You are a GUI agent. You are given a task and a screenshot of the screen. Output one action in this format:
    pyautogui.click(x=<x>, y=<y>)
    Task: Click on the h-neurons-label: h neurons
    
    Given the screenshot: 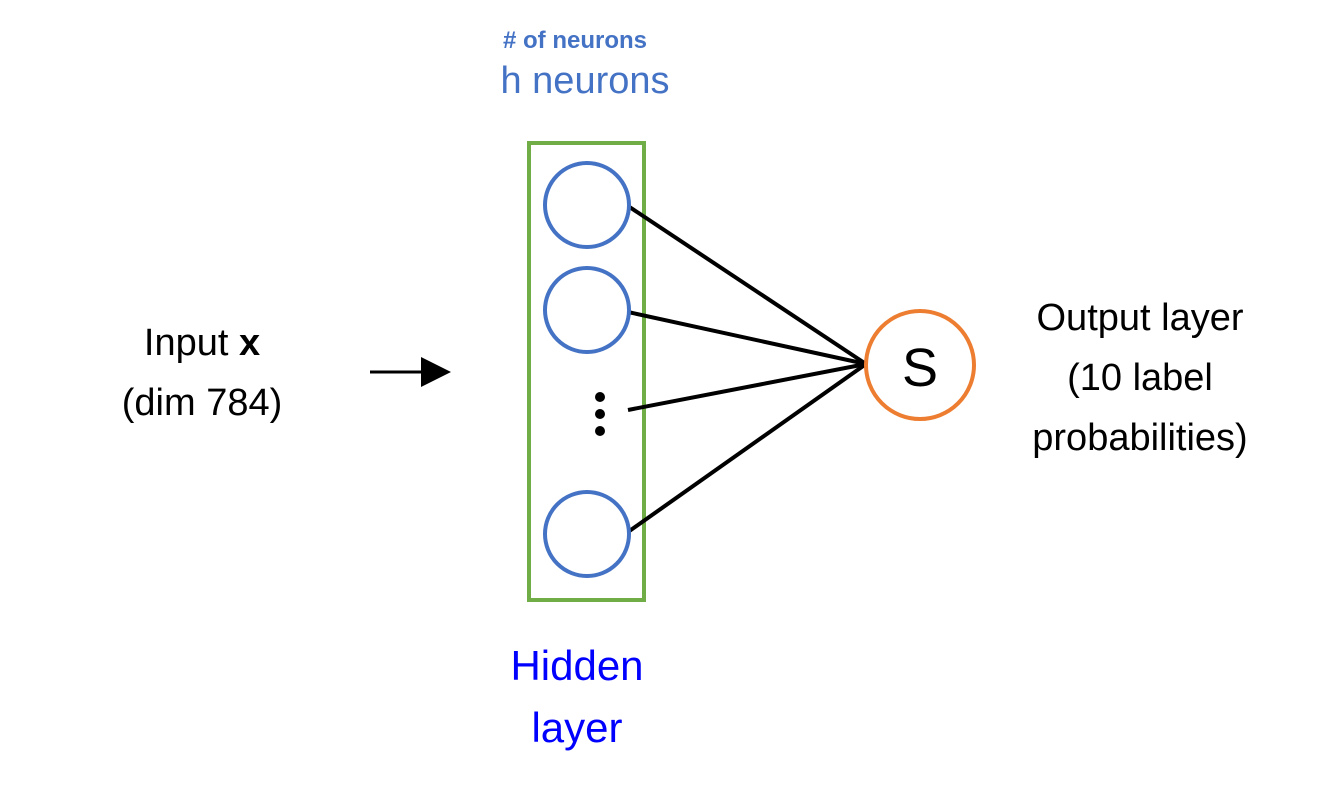 What is the action you would take?
    pyautogui.click(x=584, y=81)
    